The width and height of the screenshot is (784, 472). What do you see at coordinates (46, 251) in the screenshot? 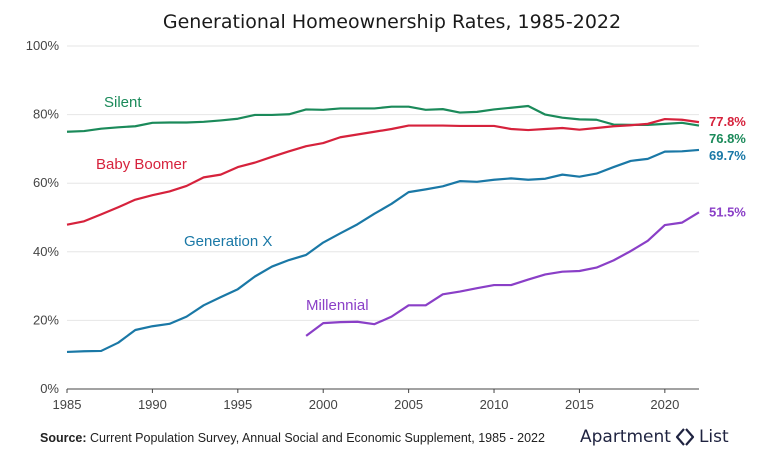
I see `y-tick-label: 40%` at bounding box center [46, 251].